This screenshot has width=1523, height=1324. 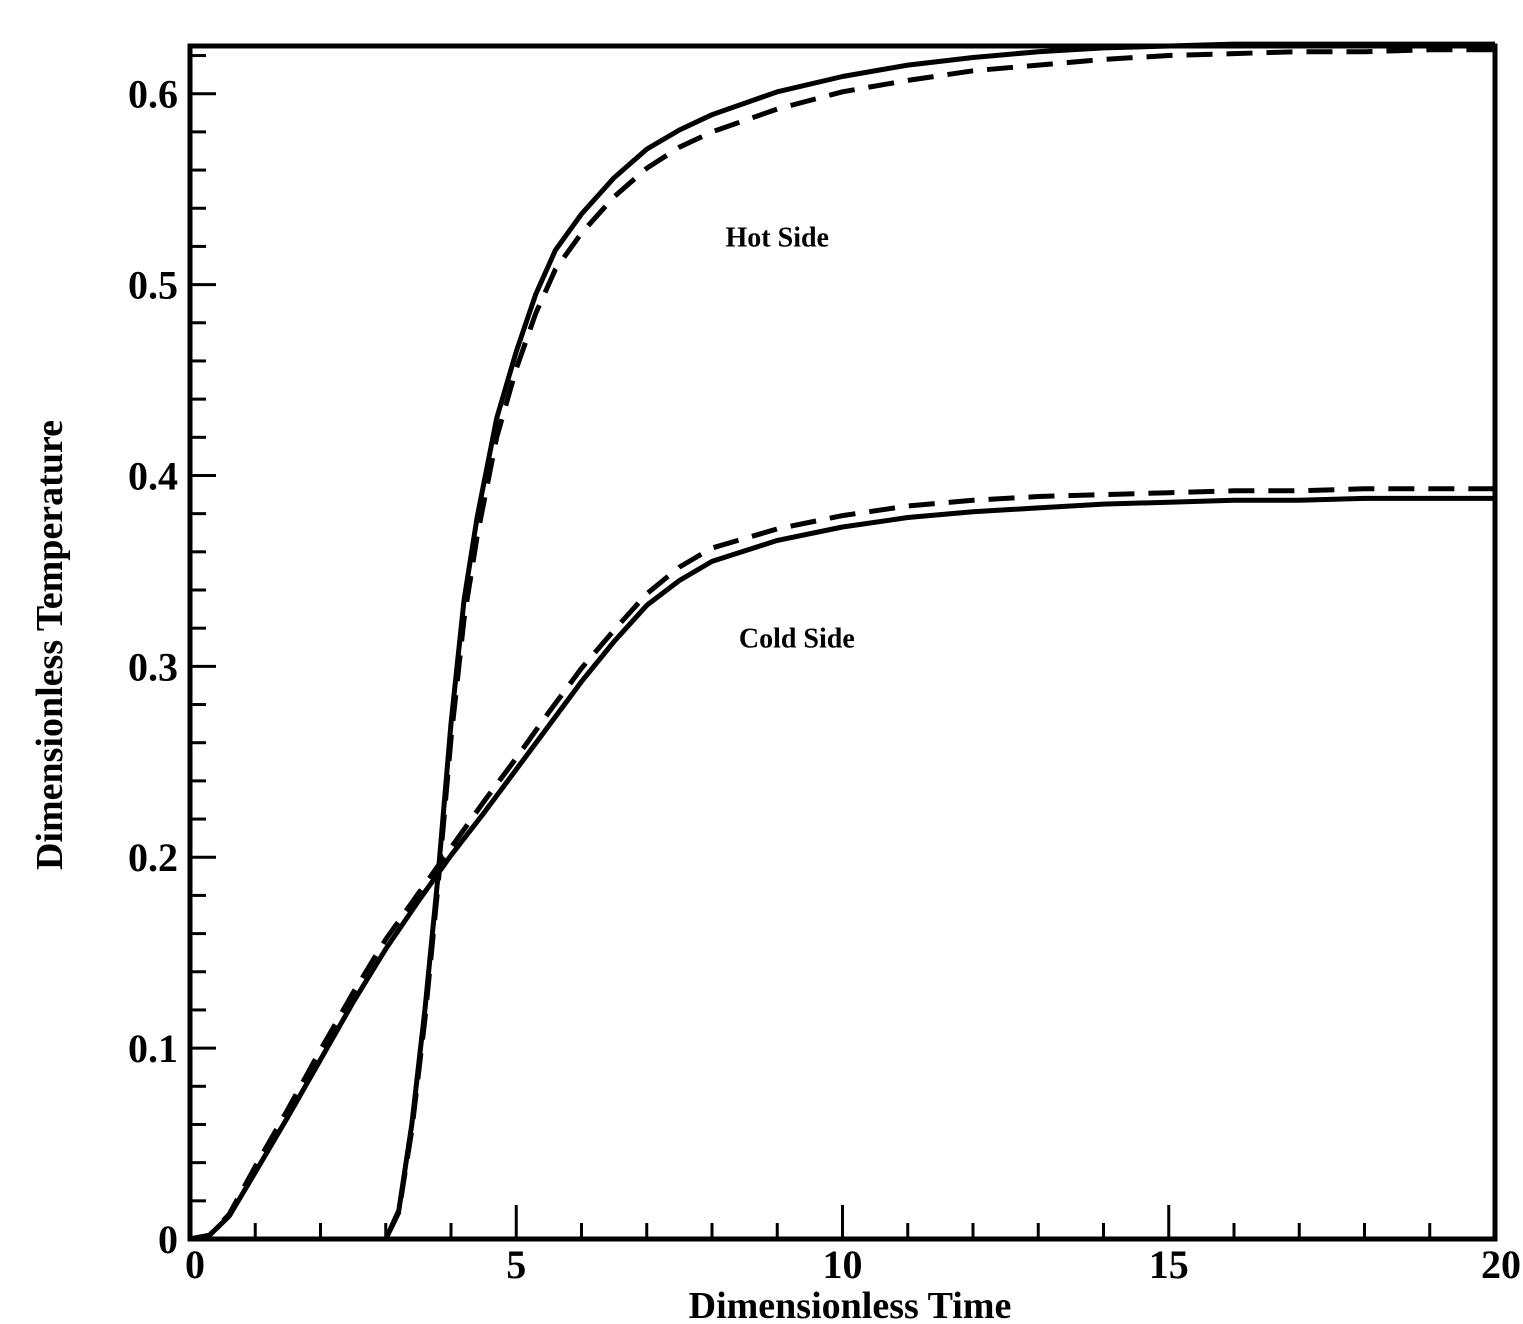 I want to click on x-tick-label: 20, so click(x=1501, y=1264).